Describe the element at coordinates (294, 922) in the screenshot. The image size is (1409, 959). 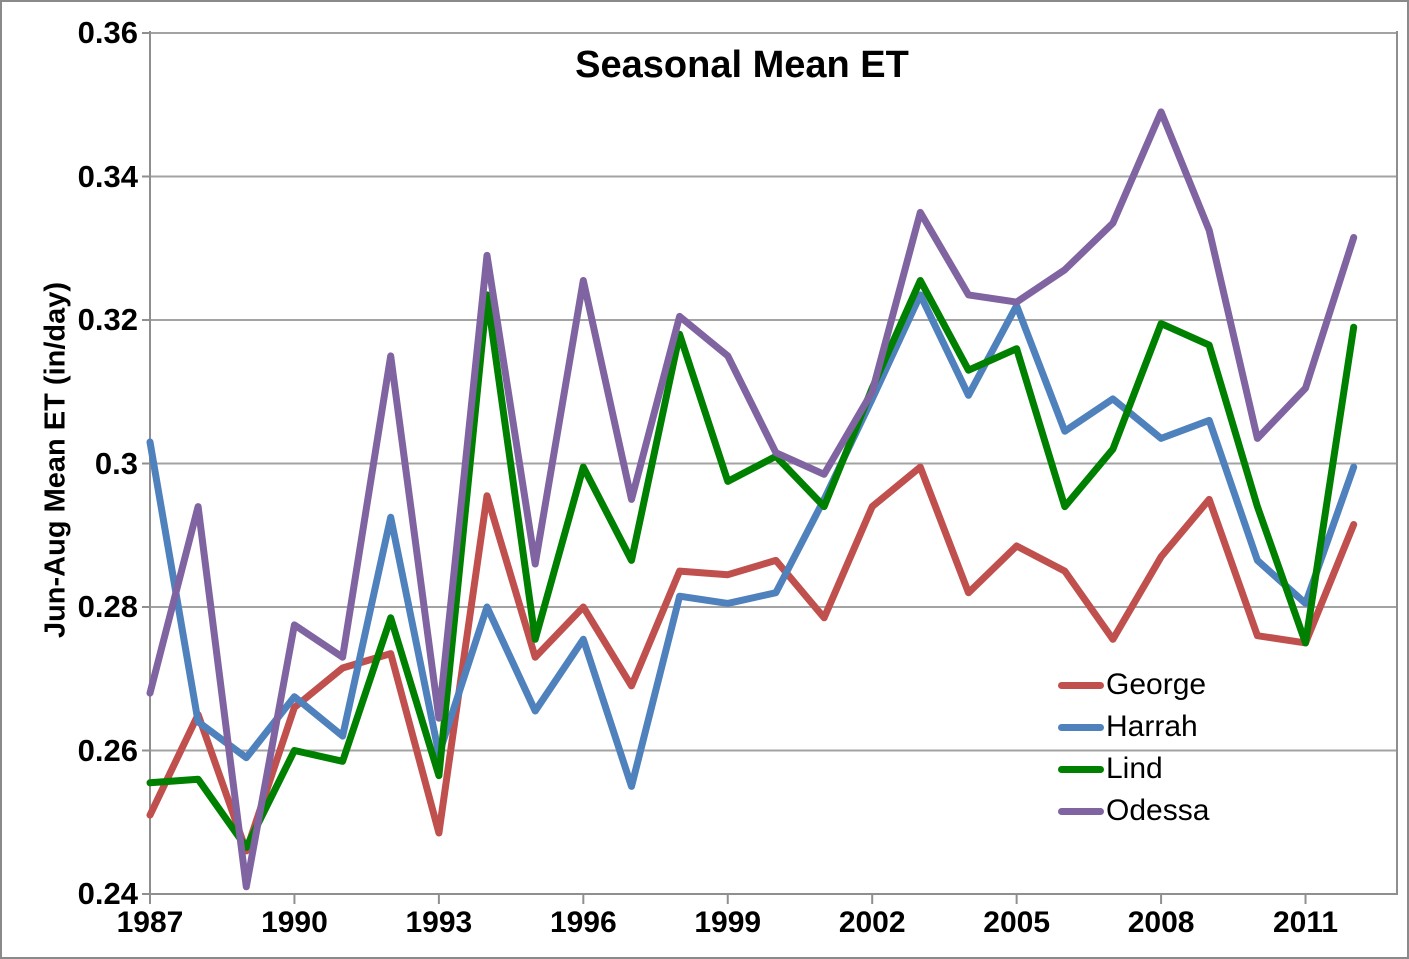
I see `x-tick-label: 1990` at that location.